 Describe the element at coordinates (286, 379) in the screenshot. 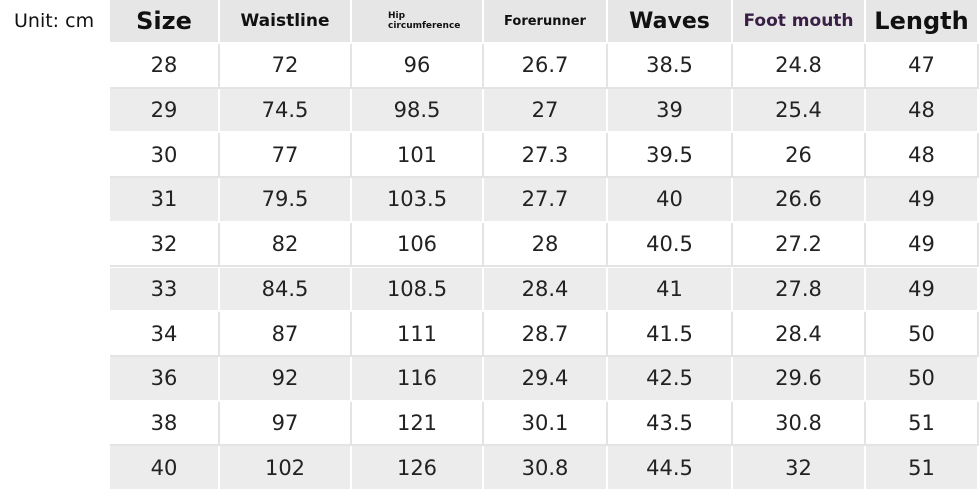

I see `table-cell: 92` at that location.